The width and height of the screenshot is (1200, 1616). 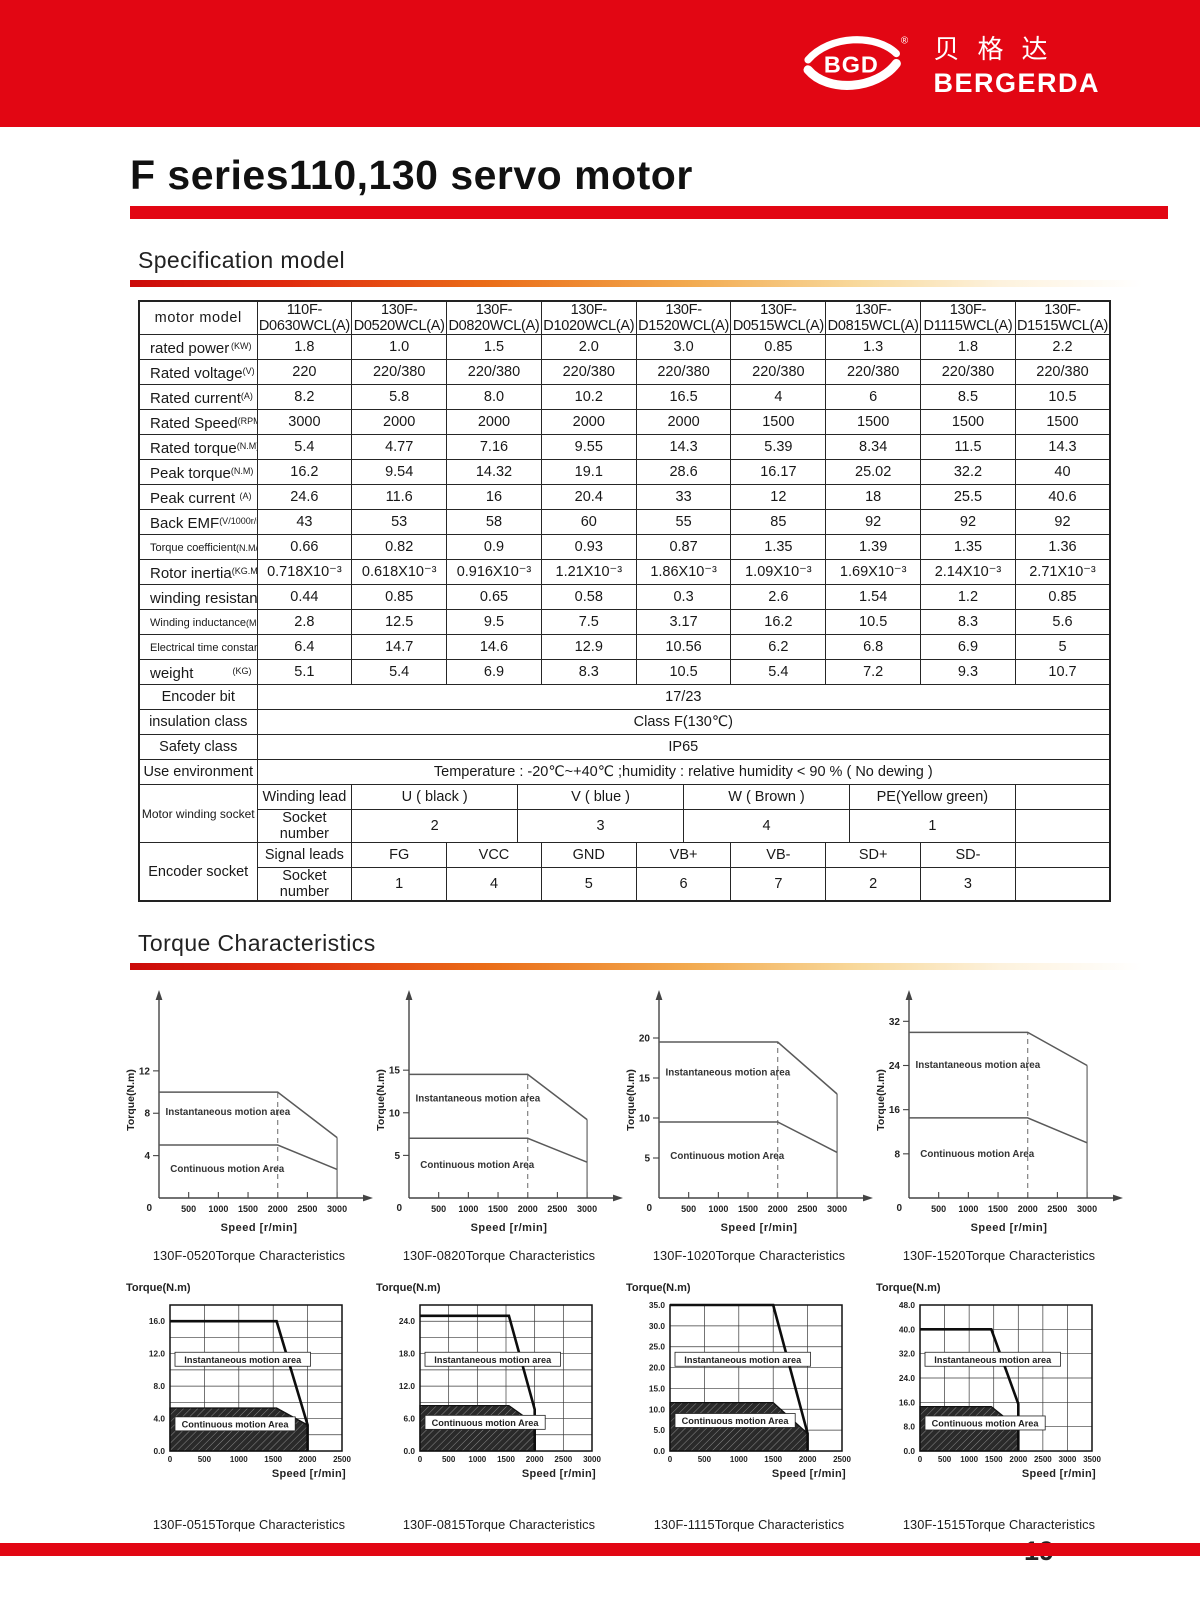 I want to click on socket-cell: FG, so click(x=399, y=855).